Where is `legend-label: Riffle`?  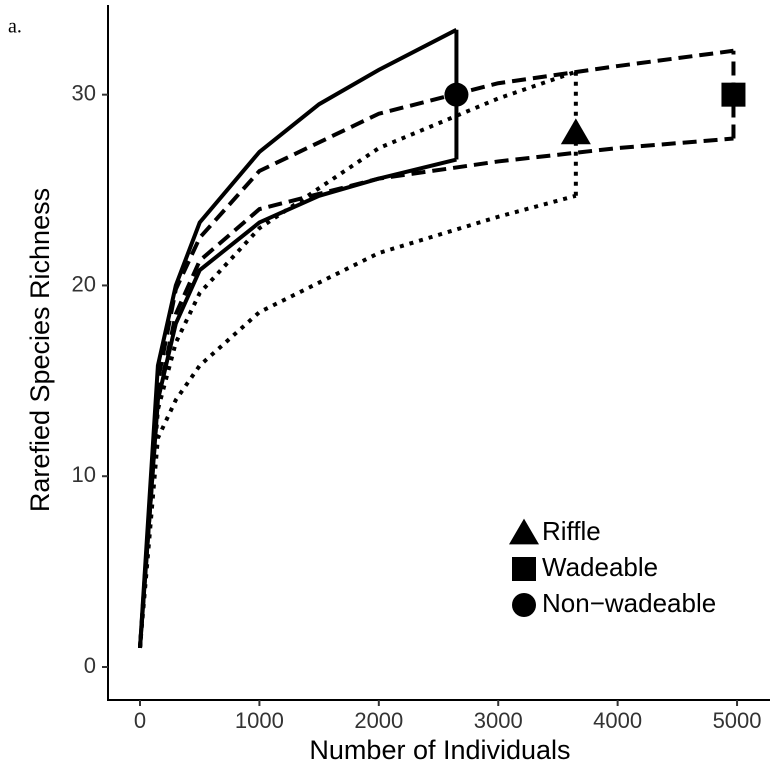 legend-label: Riffle is located at coordinates (571, 531).